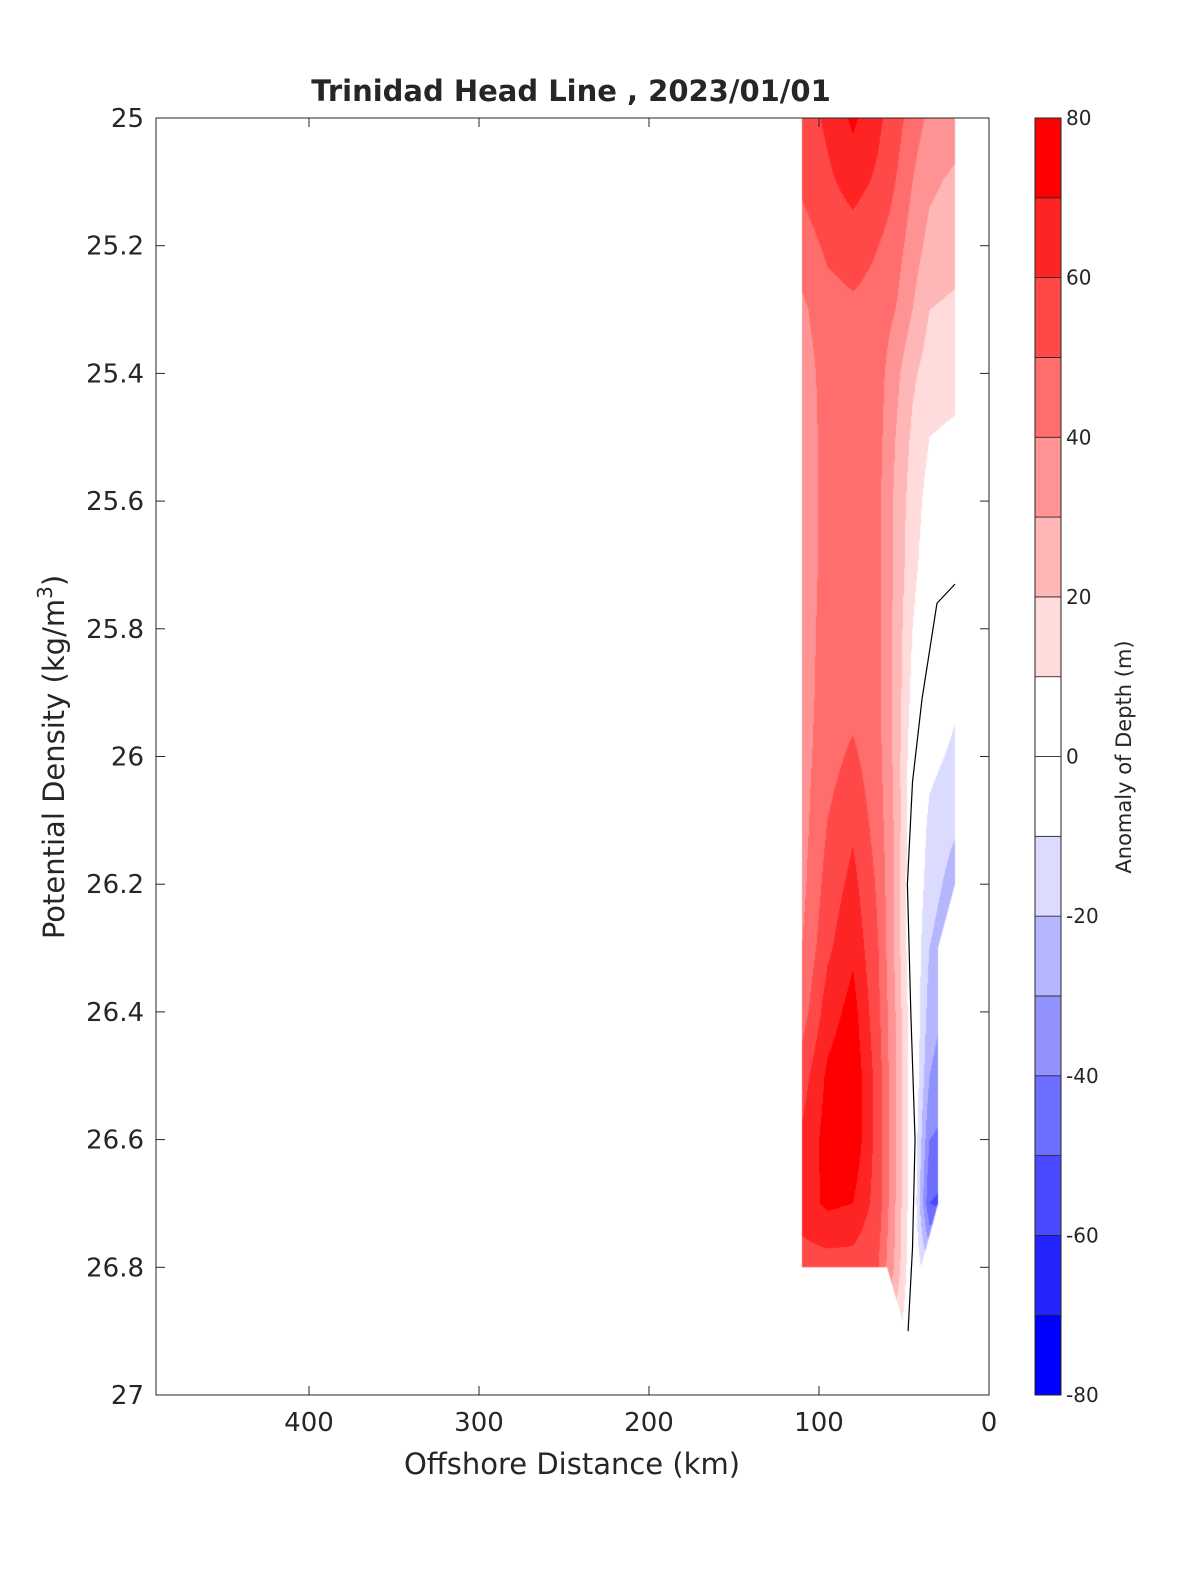  What do you see at coordinates (115, 1013) in the screenshot?
I see `y-tick-label: 26.4` at bounding box center [115, 1013].